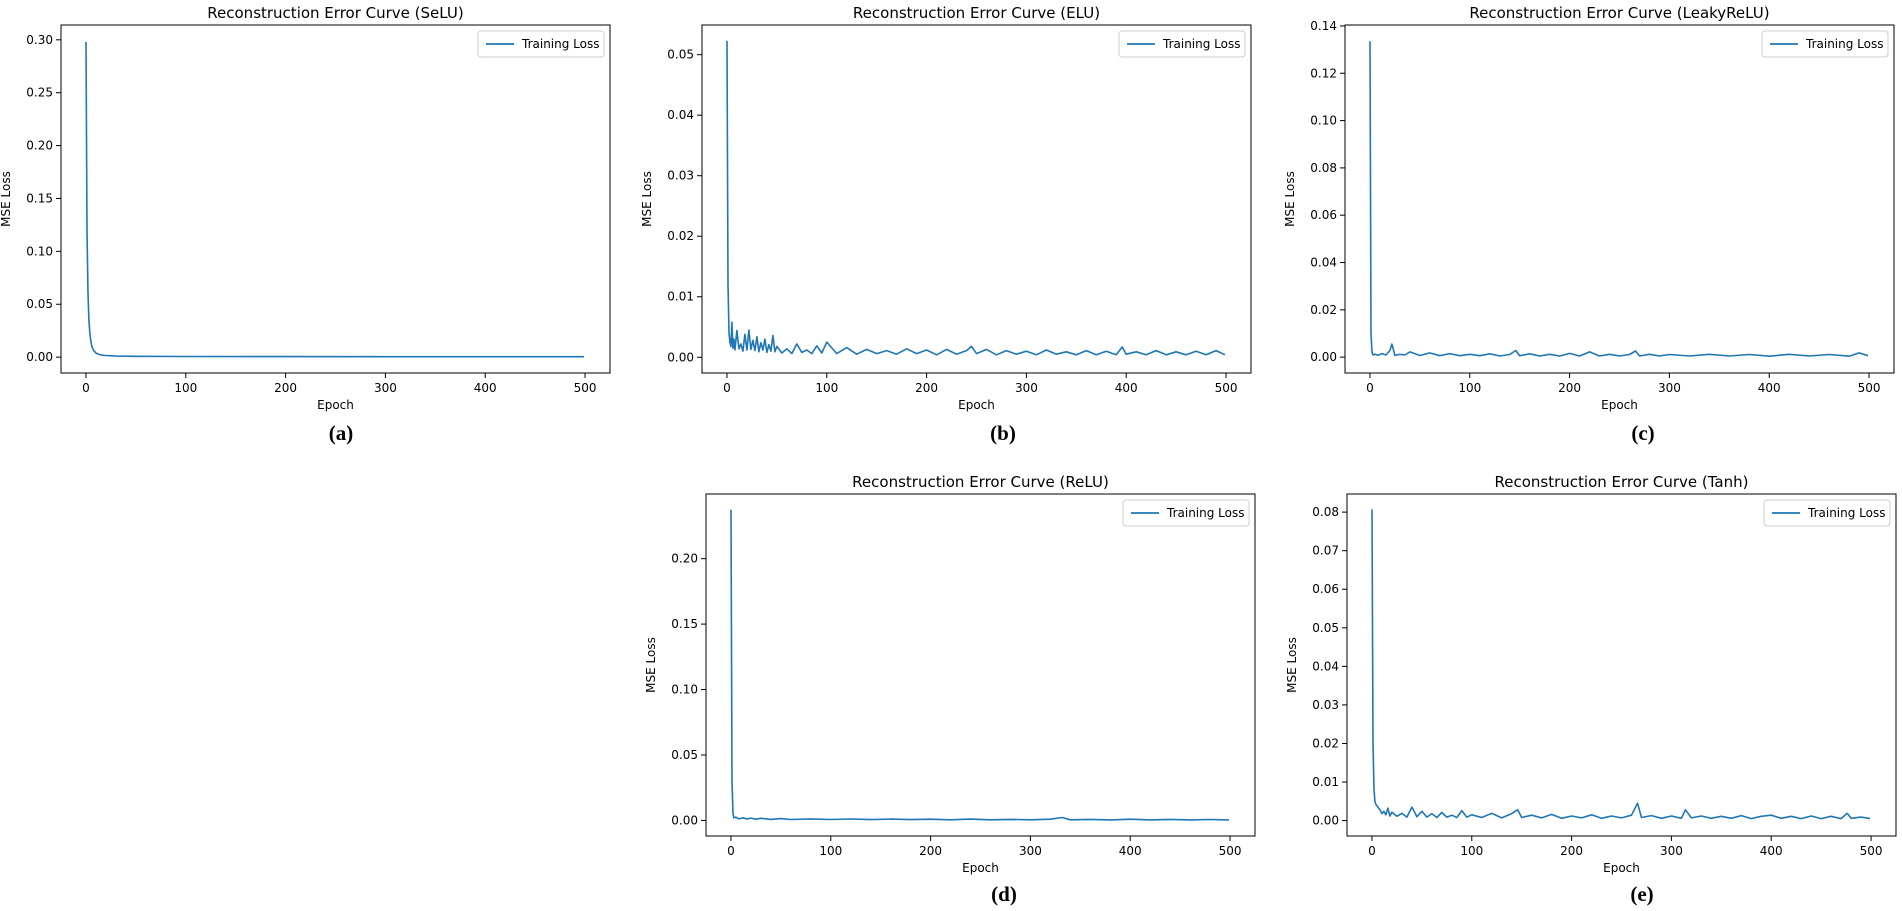 Image resolution: width=1902 pixels, height=911 pixels. Describe the element at coordinates (39, 93) in the screenshot. I see `y-tick-label: 0.25` at that location.